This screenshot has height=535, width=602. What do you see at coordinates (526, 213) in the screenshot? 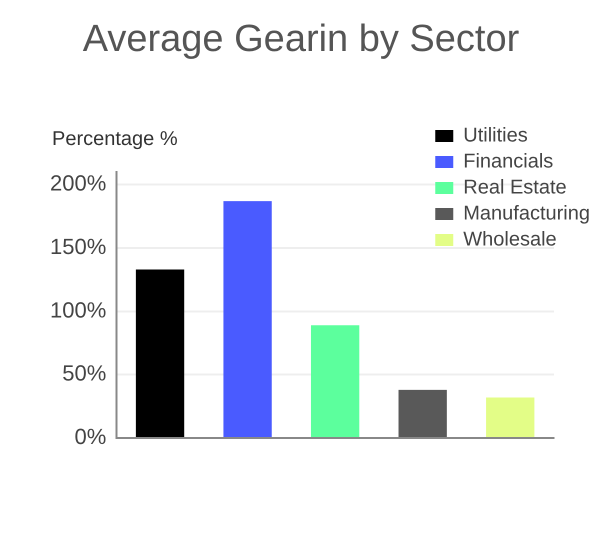
I see `legend-label: Manufacturing` at bounding box center [526, 213].